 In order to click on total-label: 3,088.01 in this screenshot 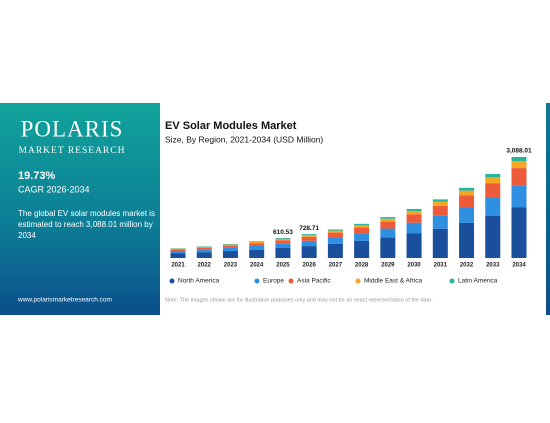, I will do `click(519, 151)`.